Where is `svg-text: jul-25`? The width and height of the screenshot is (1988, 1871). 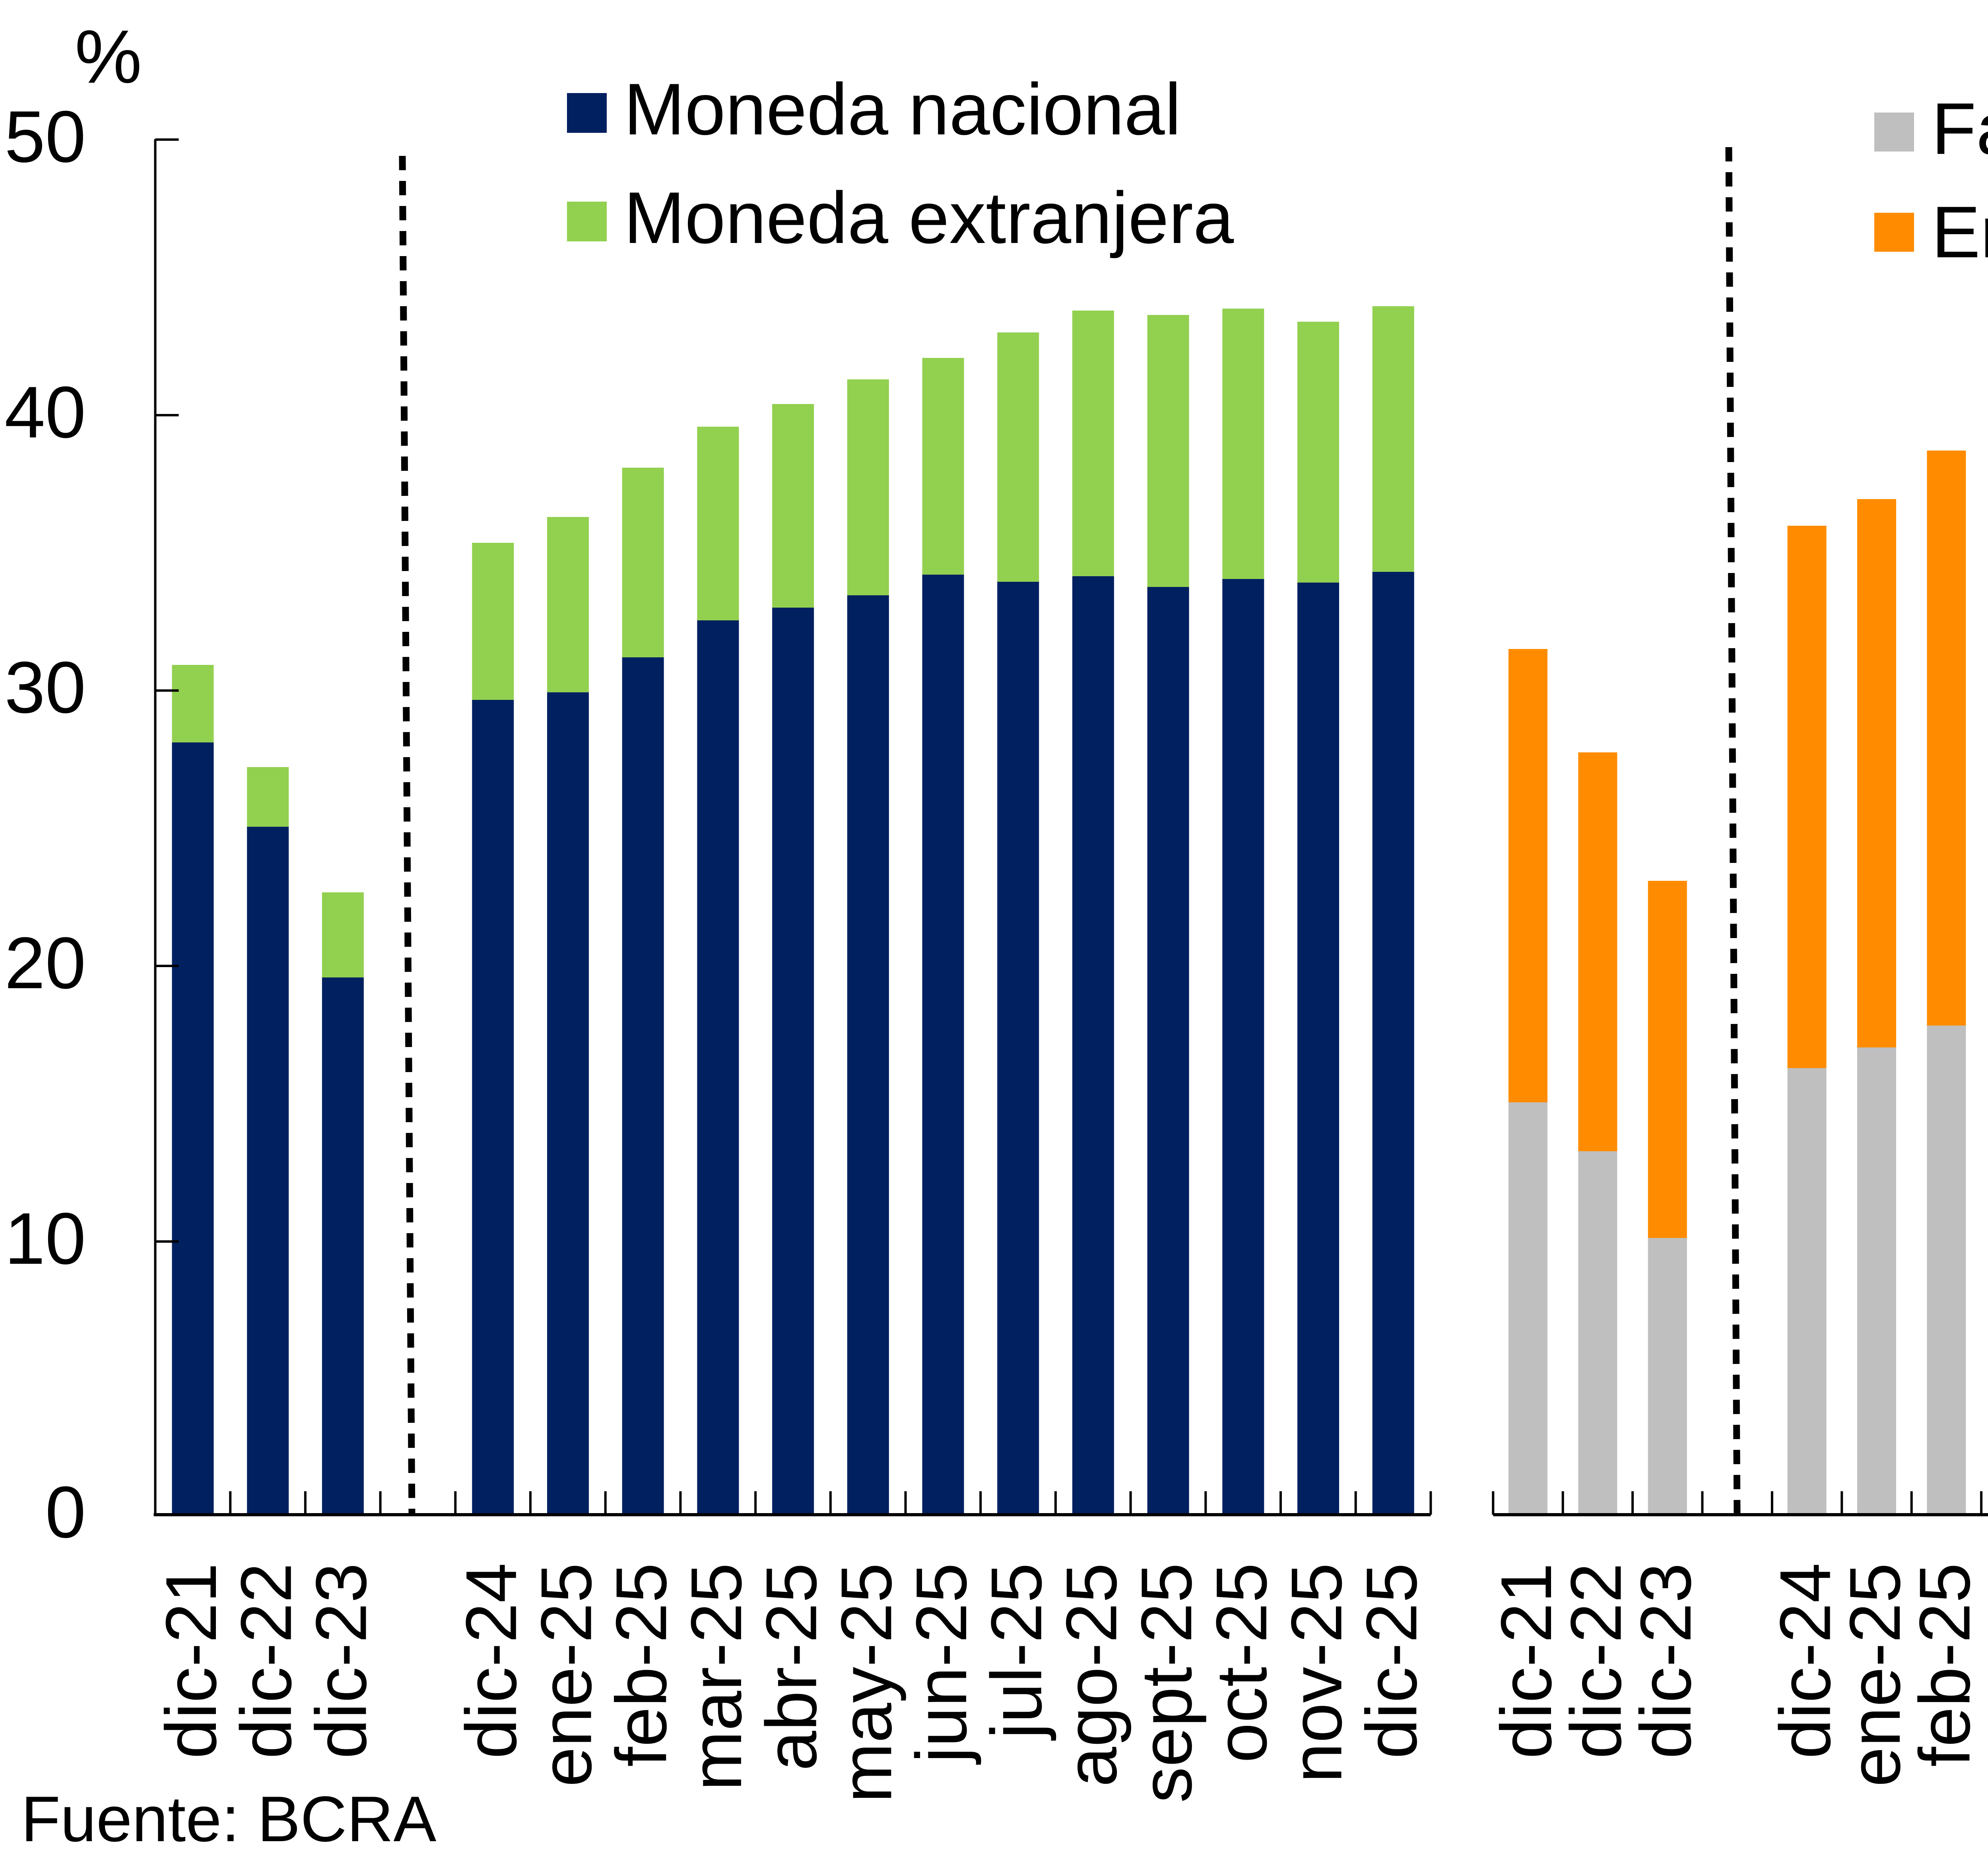 svg-text: jul-25 is located at coordinates (1017, 1652).